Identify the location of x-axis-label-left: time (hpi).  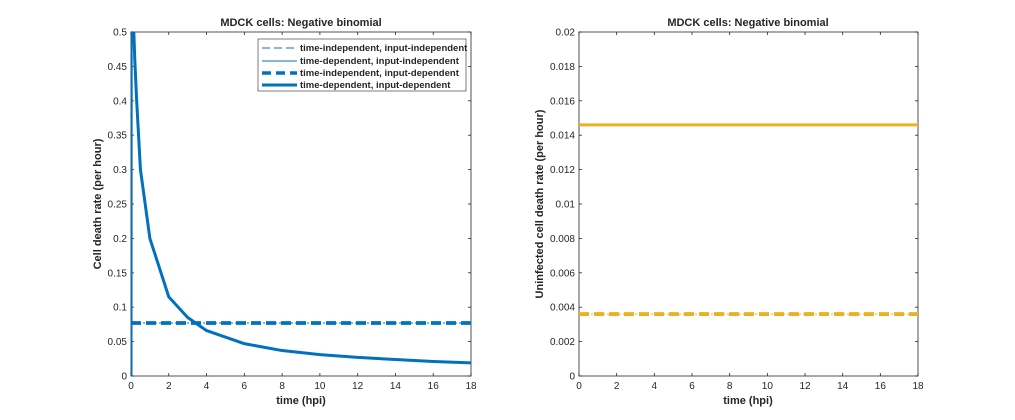
(301, 401).